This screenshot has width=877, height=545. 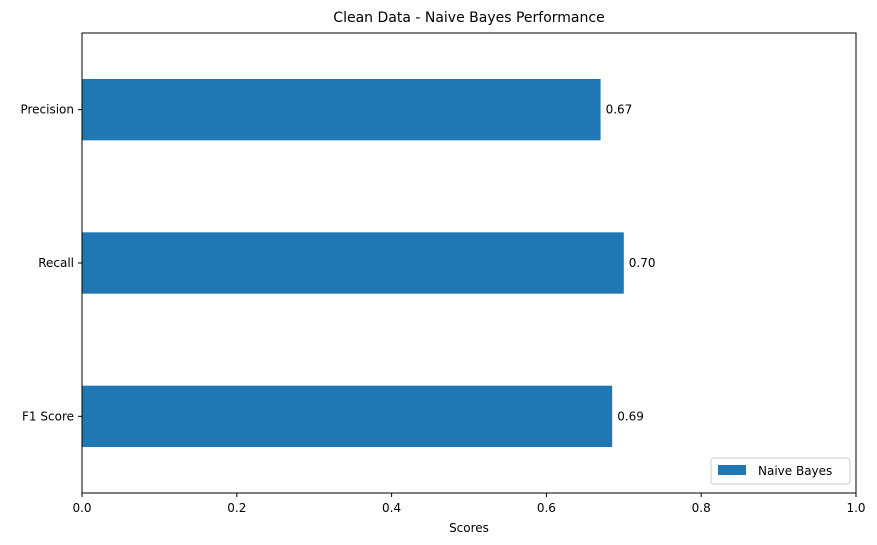 I want to click on y-tick-label-recall: Recall, so click(x=56, y=263).